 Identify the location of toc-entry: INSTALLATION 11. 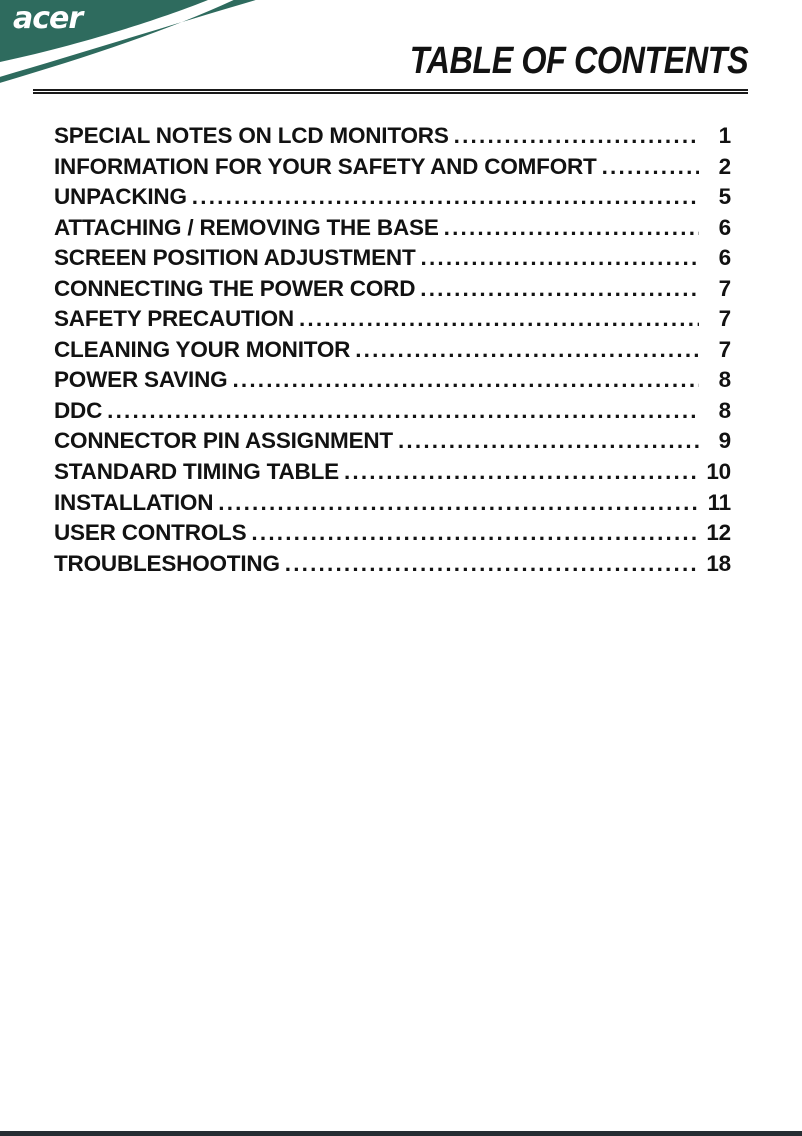
(392, 503).